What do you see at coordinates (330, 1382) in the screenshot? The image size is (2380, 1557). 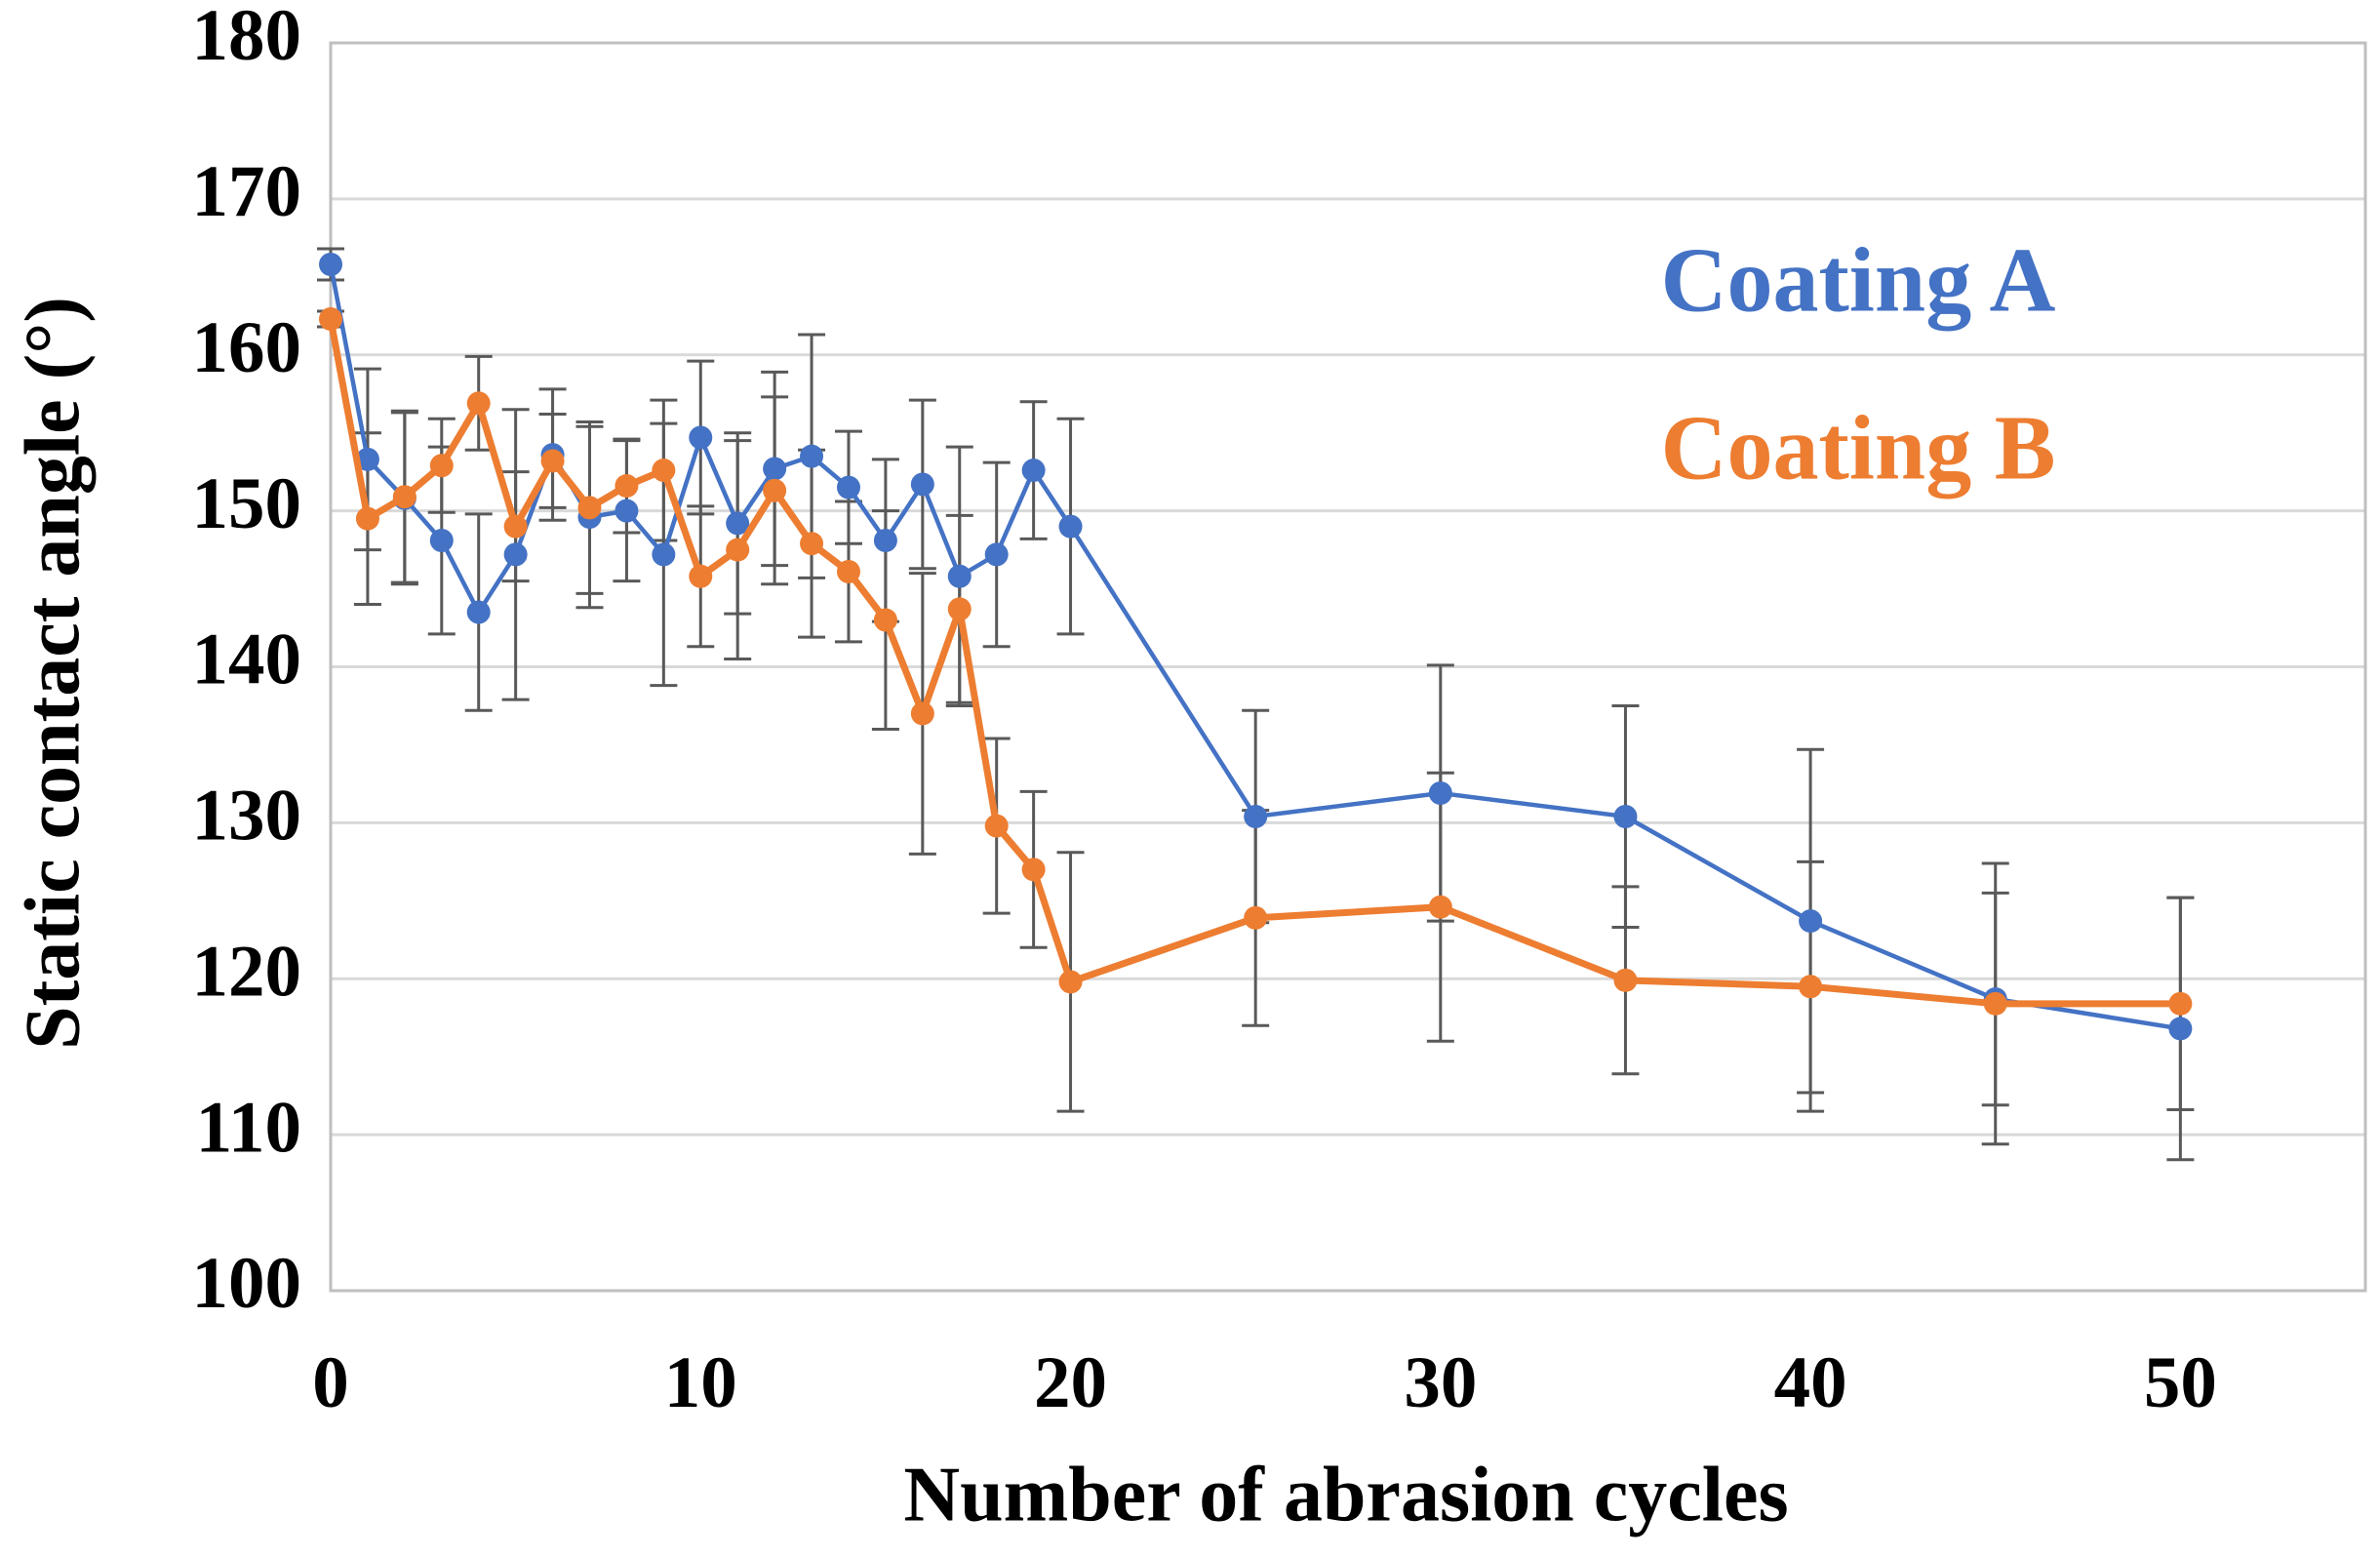 I see `x-tick-label: 0` at bounding box center [330, 1382].